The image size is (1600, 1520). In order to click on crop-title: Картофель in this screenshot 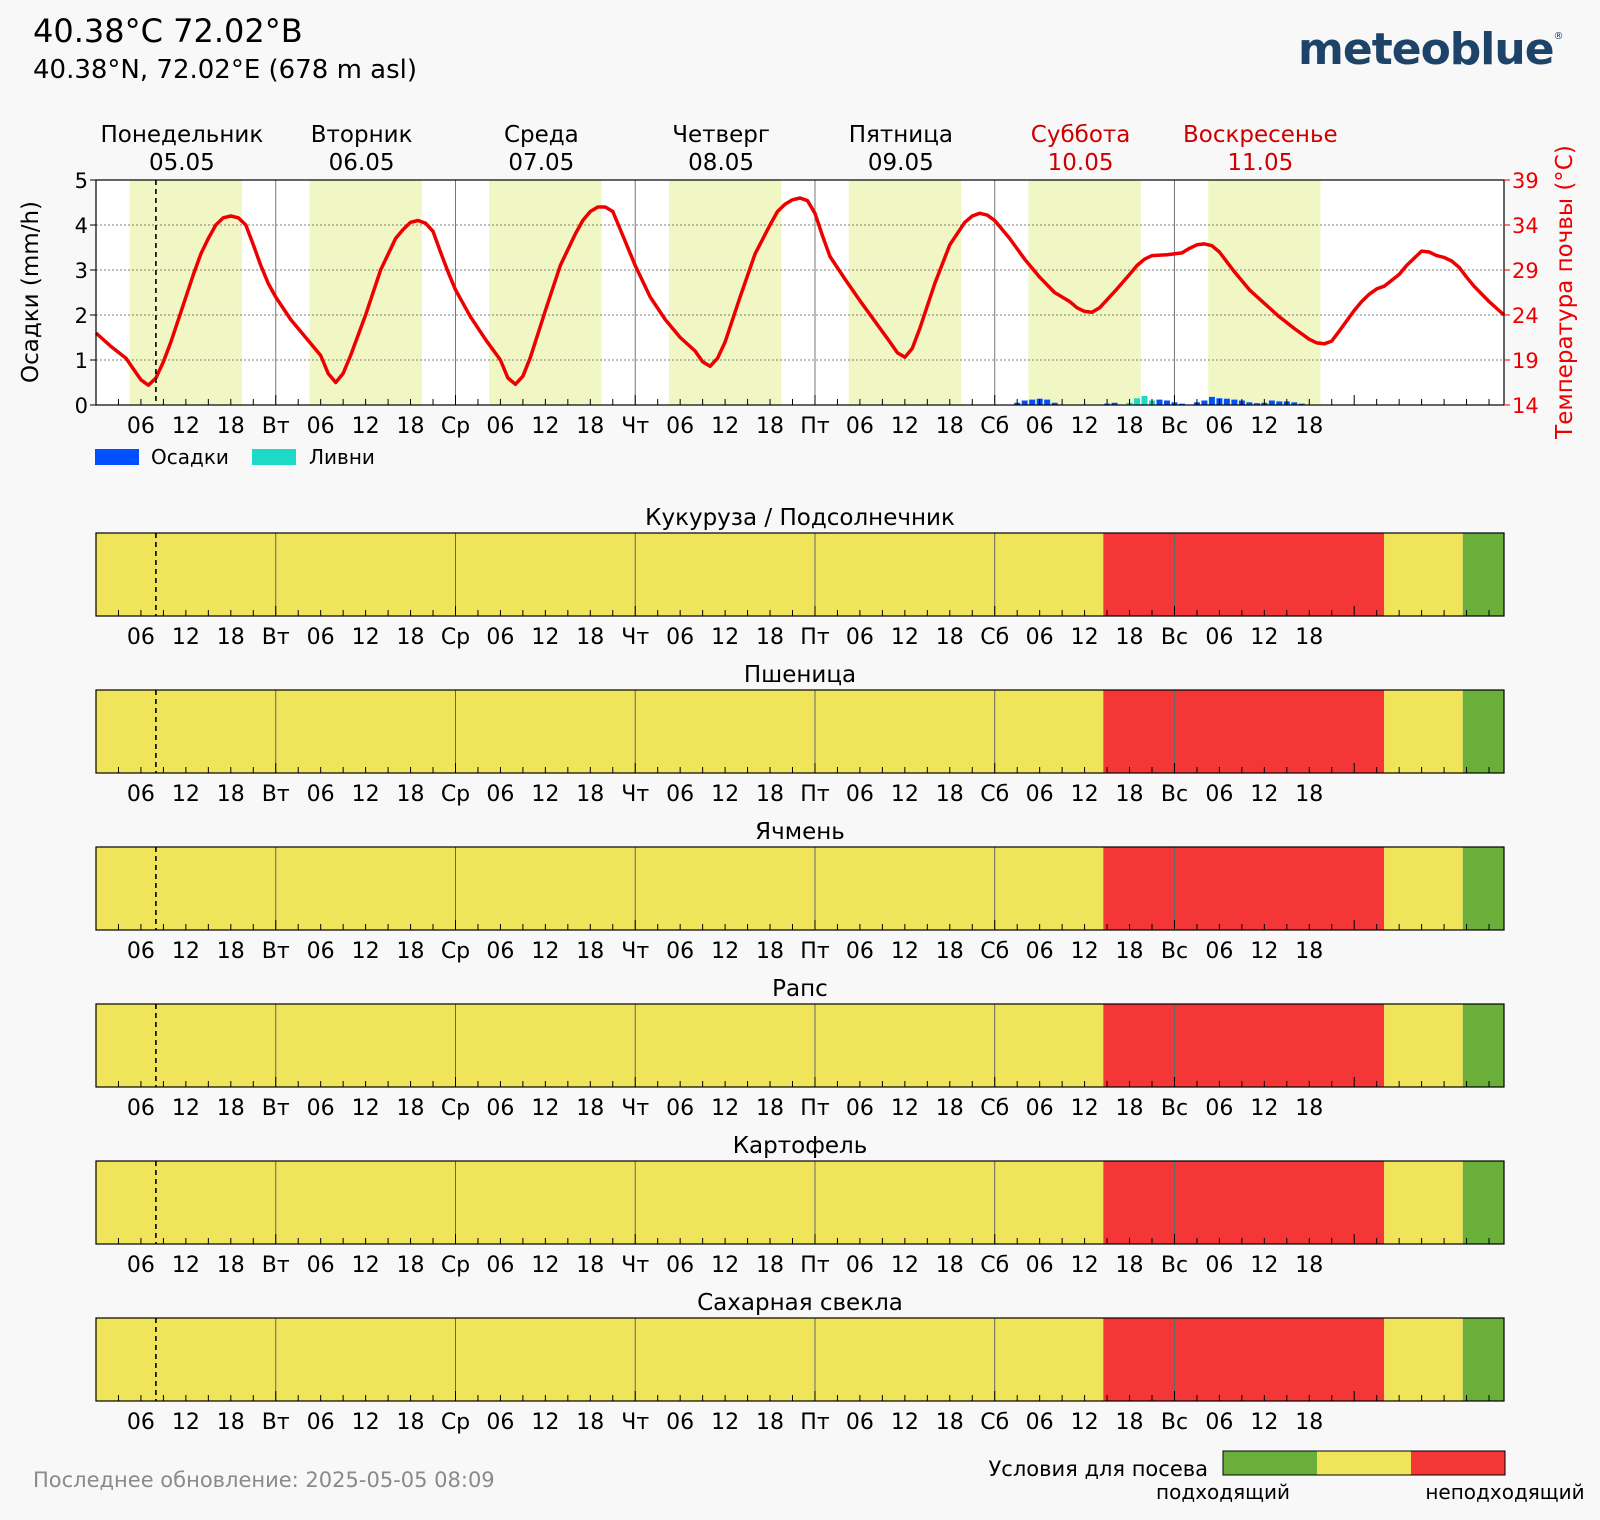, I will do `click(800, 1146)`.